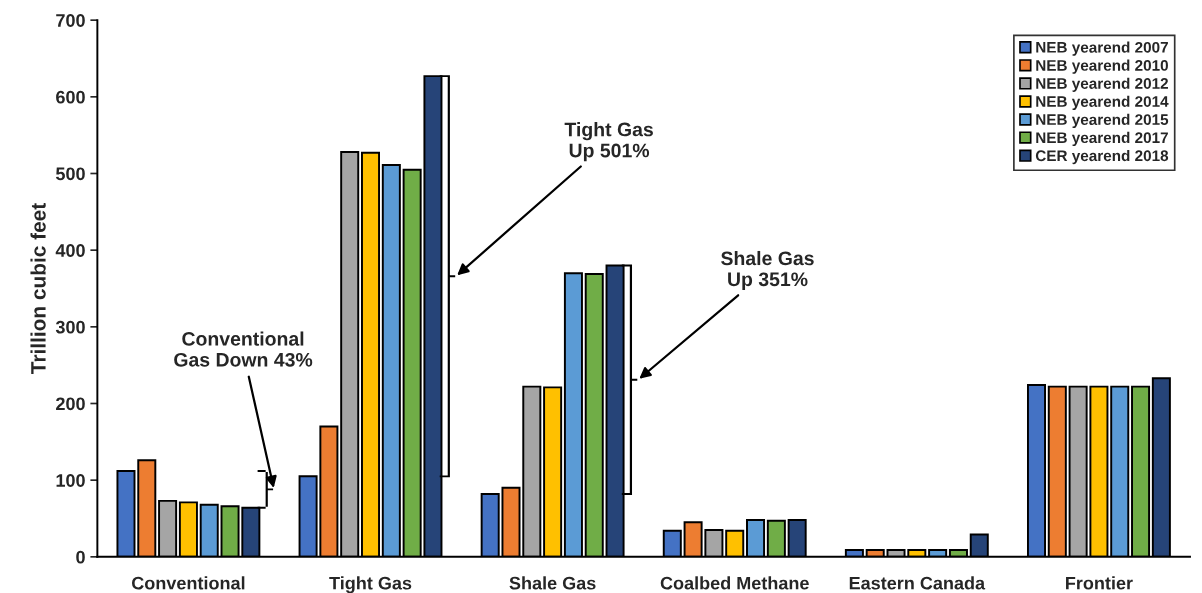 The width and height of the screenshot is (1202, 593). What do you see at coordinates (734, 583) in the screenshot?
I see `x-tick-label: Coalbed Methane` at bounding box center [734, 583].